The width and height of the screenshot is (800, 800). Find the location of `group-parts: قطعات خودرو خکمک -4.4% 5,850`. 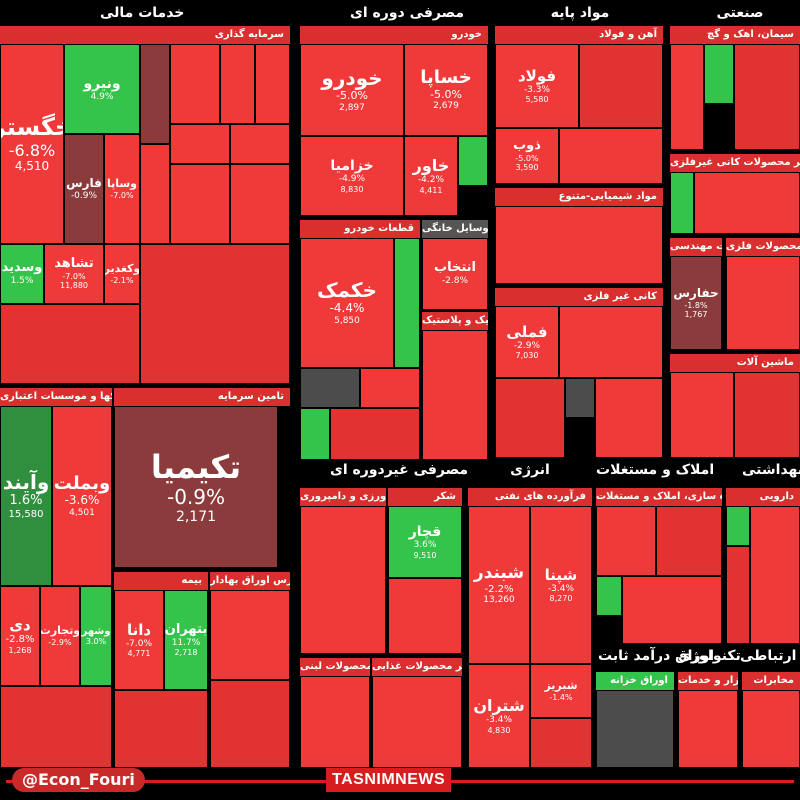

group-parts: قطعات خودرو خکمک -4.4% 5,850 is located at coordinates (360, 340).